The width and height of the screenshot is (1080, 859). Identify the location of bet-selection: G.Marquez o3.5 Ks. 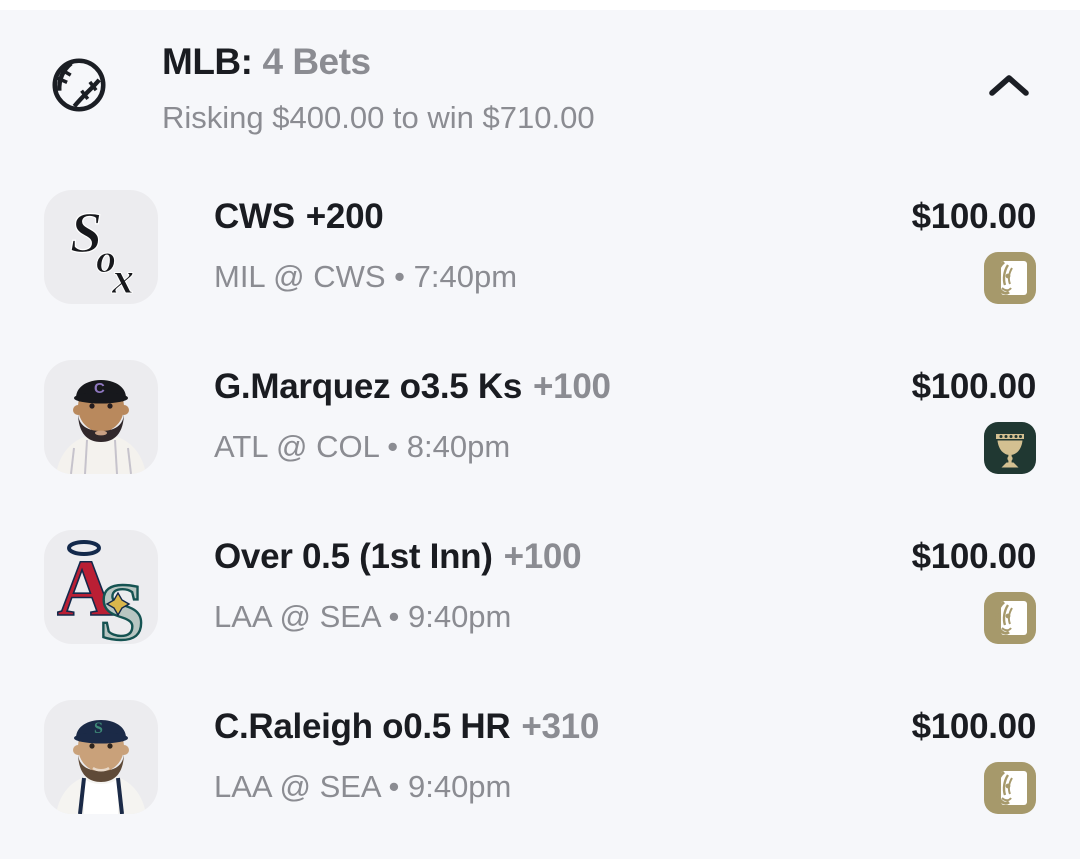
(368, 386).